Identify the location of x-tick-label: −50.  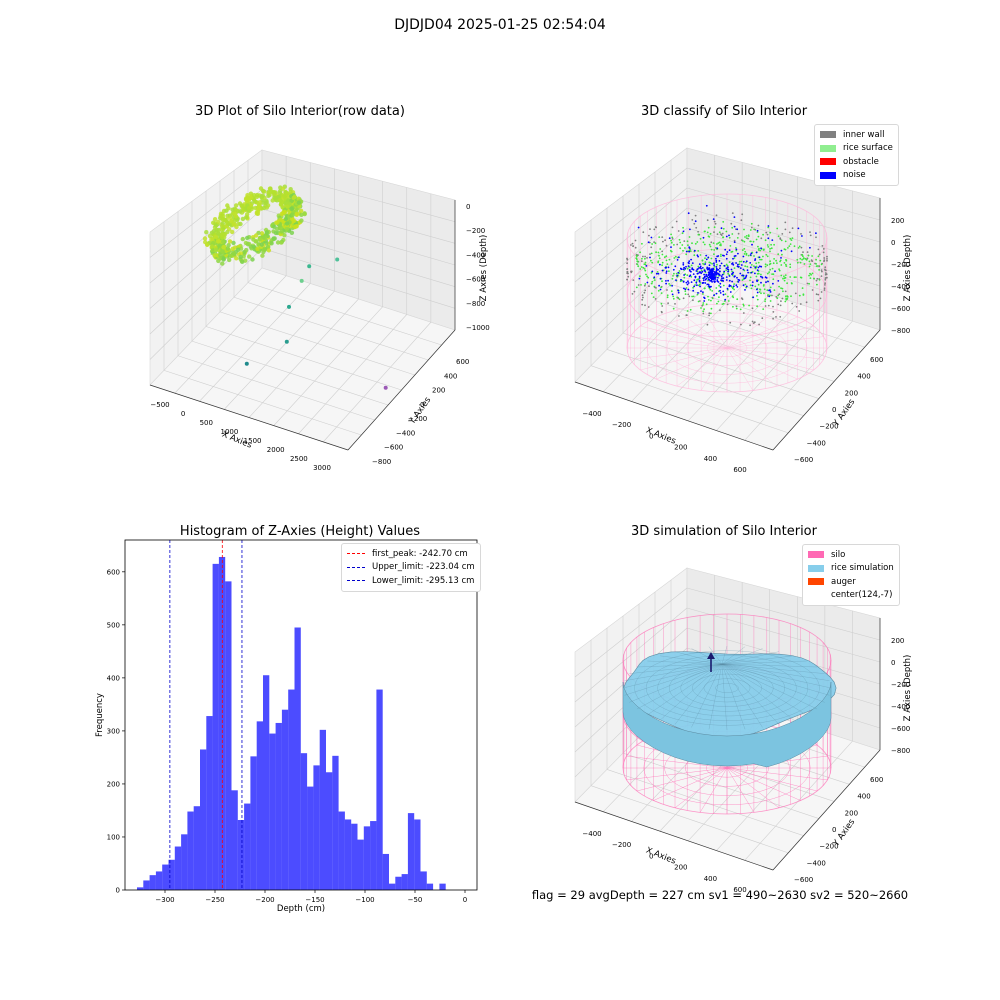
(415, 900).